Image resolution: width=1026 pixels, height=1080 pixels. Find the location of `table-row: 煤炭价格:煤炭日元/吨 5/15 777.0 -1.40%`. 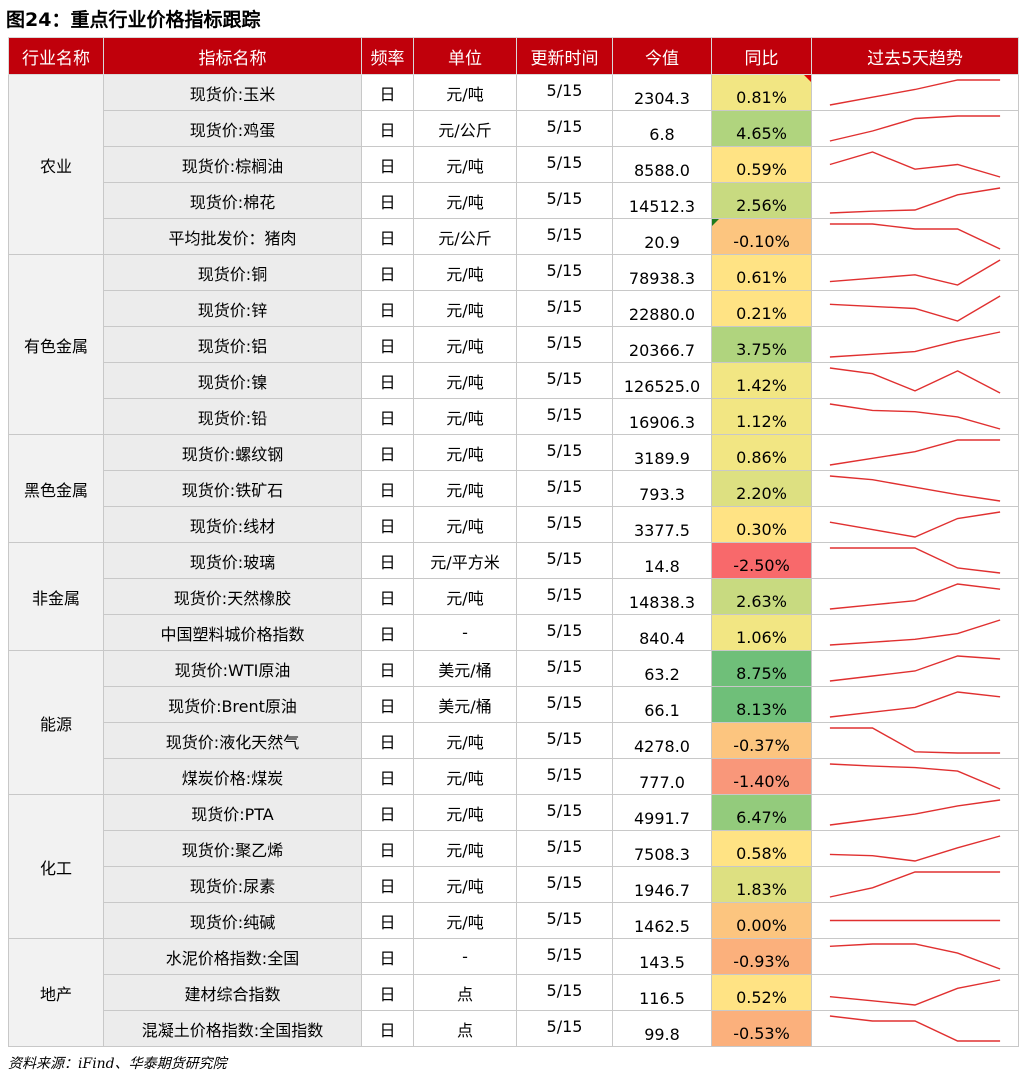

table-row: 煤炭价格:煤炭日元/吨 5/15 777.0 -1.40% is located at coordinates (514, 776).